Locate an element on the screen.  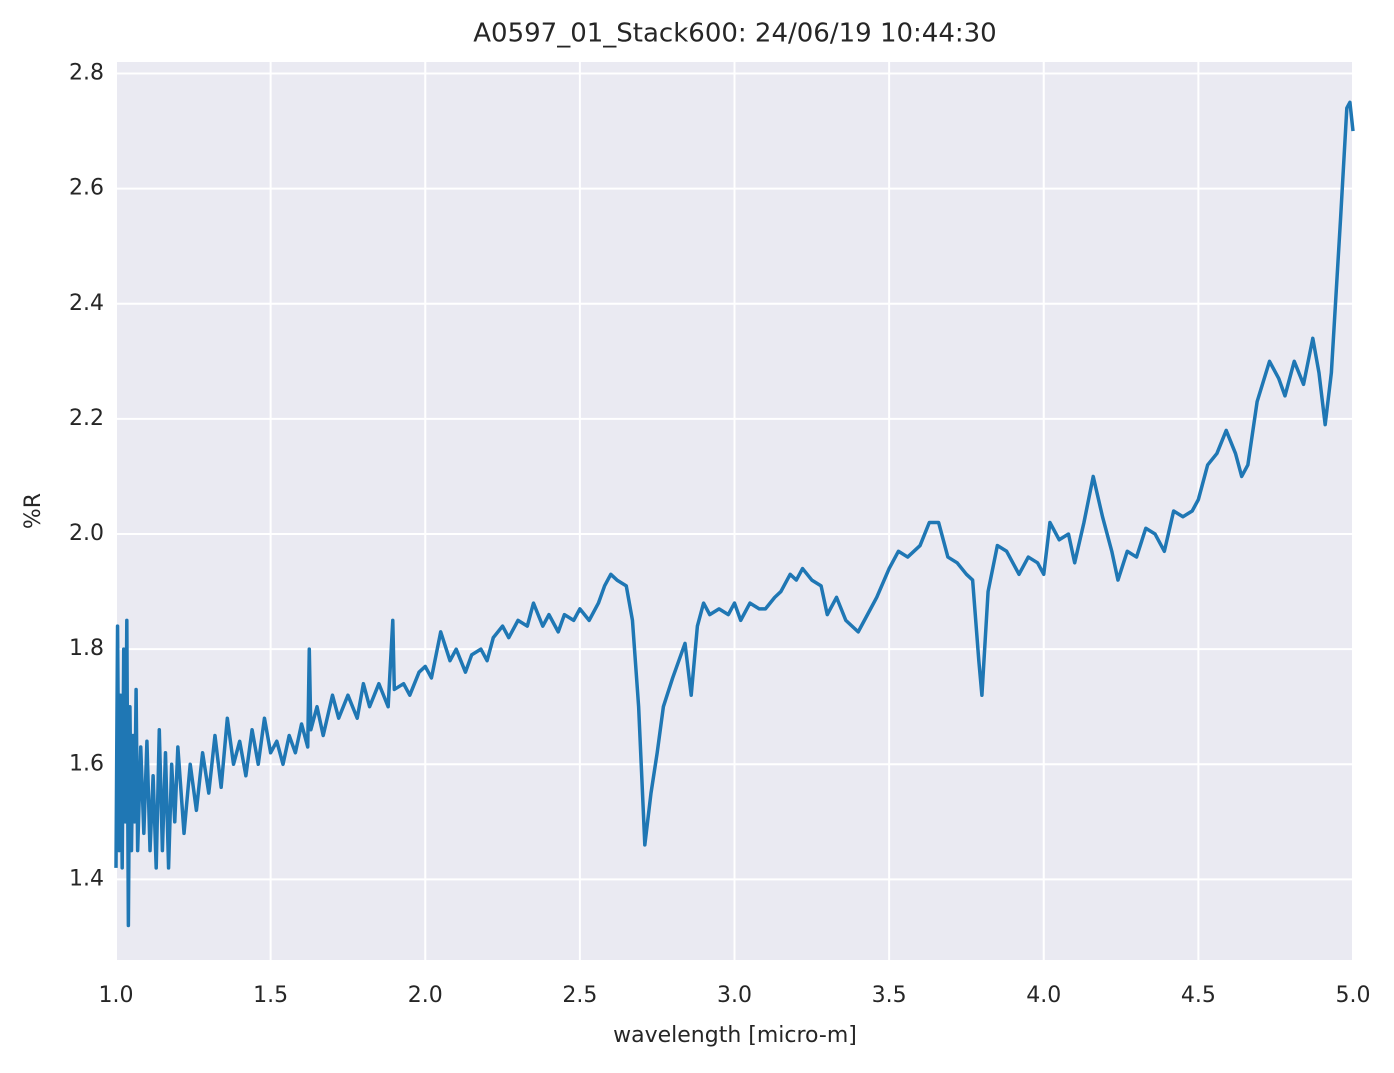
y-tick-label: 1.6 is located at coordinates (86, 763).